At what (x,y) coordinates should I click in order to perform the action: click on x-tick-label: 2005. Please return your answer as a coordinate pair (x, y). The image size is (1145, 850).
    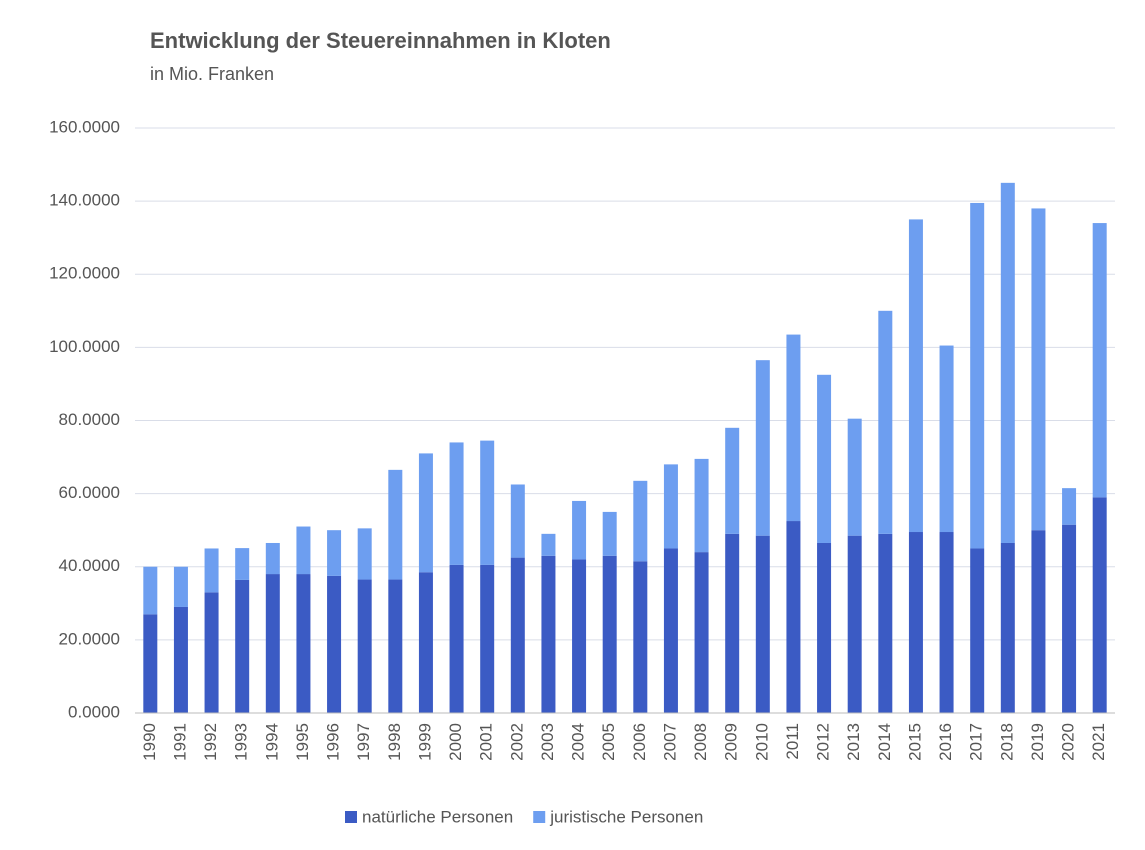
    Looking at the image, I should click on (608, 742).